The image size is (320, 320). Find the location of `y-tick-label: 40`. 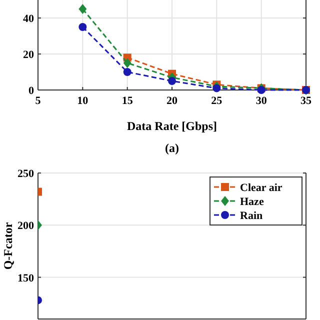

y-tick-label: 40 is located at coordinates (28, 19).